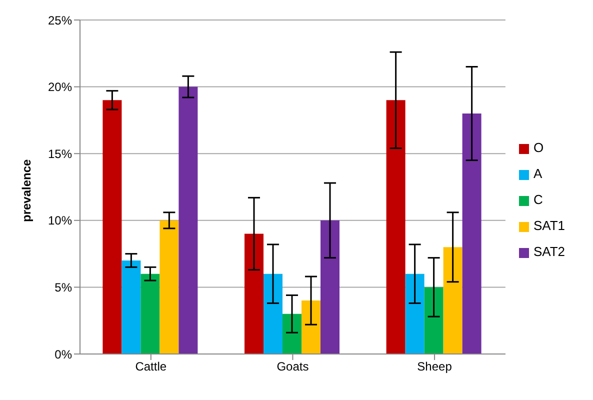 The image size is (593, 400). What do you see at coordinates (537, 173) in the screenshot?
I see `legend-label: A` at bounding box center [537, 173].